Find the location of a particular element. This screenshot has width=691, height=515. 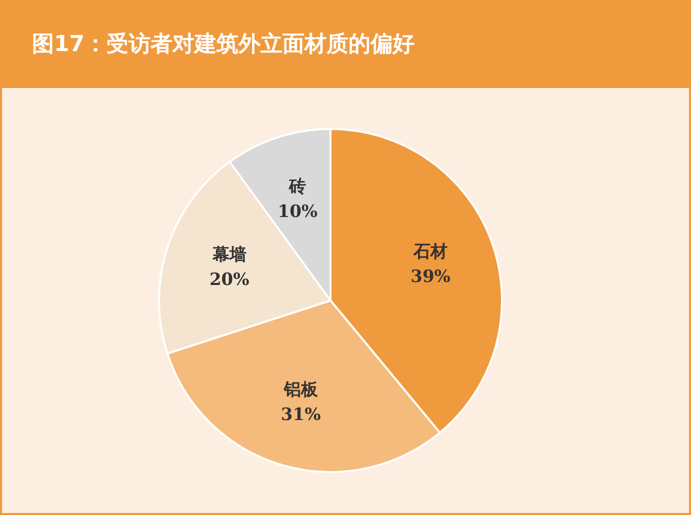

data-label: 39% is located at coordinates (430, 276).